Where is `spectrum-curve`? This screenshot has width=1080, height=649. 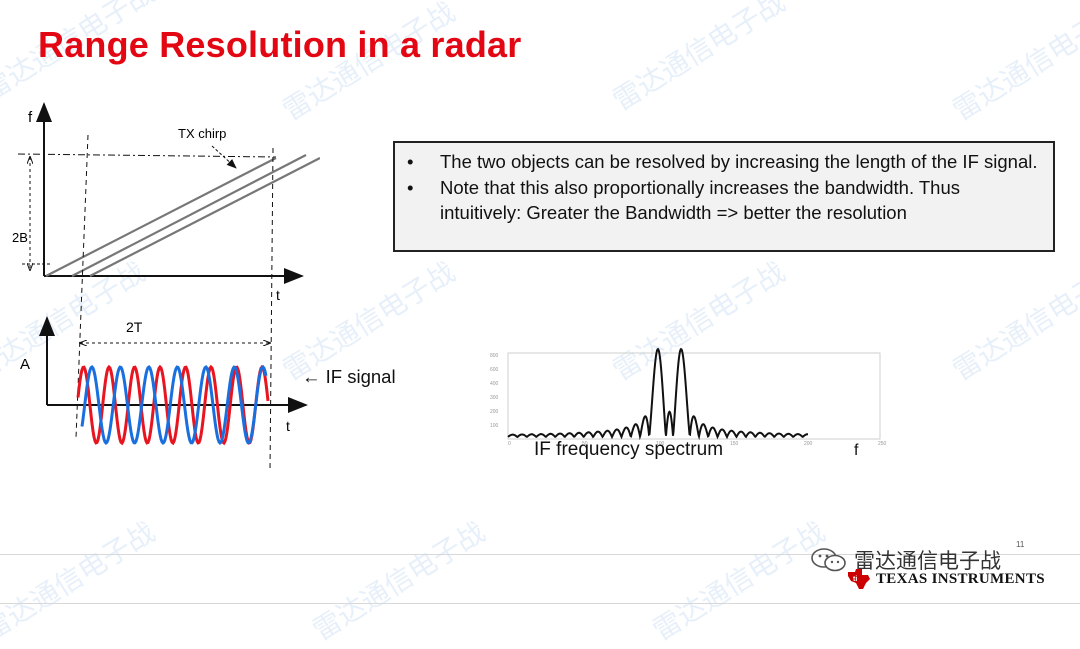
spectrum-curve is located at coordinates (657, 394).